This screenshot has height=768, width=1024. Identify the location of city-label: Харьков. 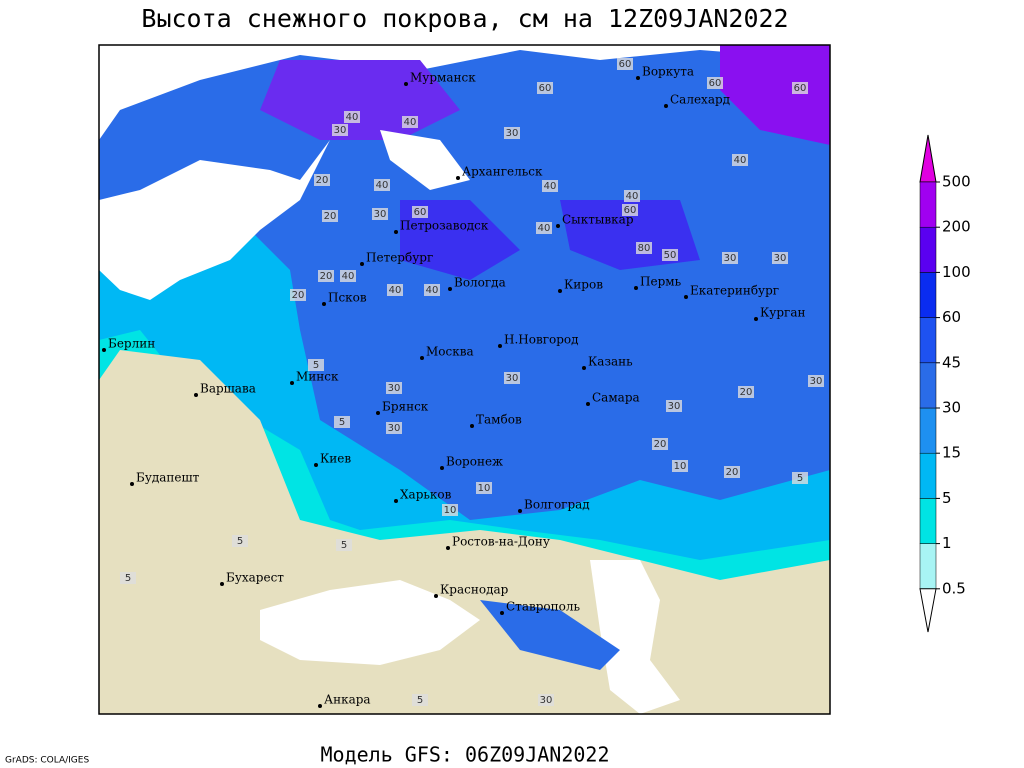
(426, 495).